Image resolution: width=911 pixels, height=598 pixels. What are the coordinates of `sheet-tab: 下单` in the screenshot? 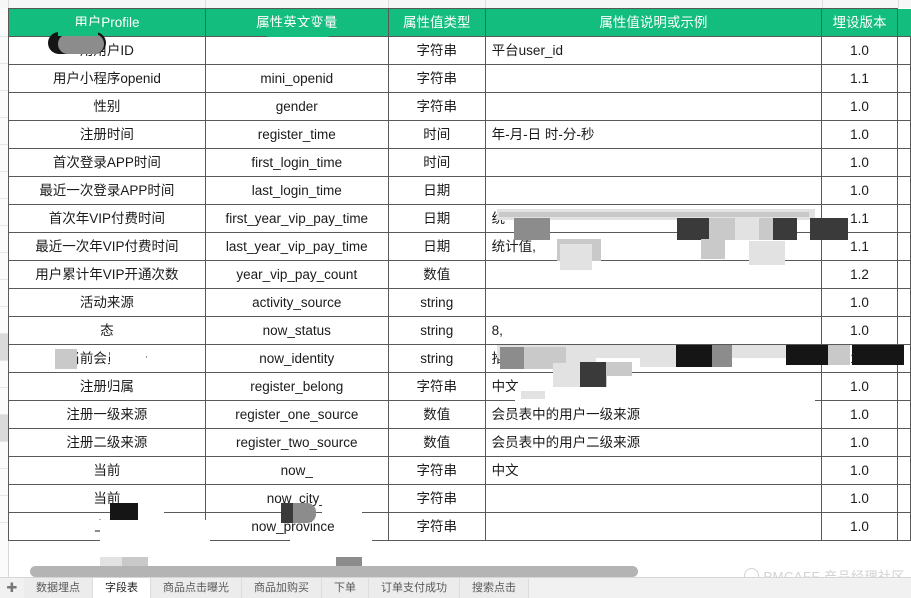 It's located at (345, 588).